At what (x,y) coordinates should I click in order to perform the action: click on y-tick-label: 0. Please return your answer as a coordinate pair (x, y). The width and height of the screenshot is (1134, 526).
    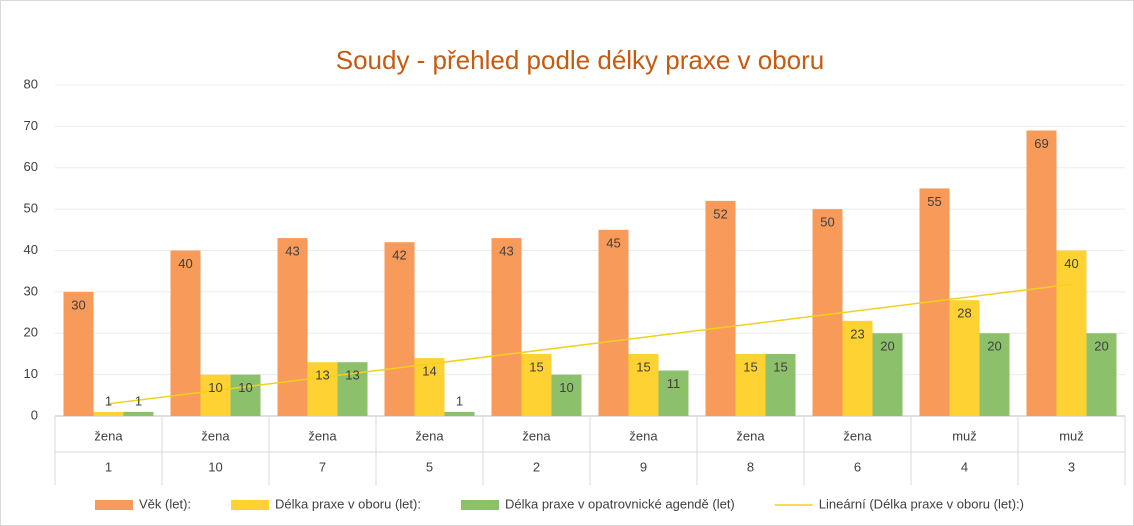
    Looking at the image, I should click on (34, 414).